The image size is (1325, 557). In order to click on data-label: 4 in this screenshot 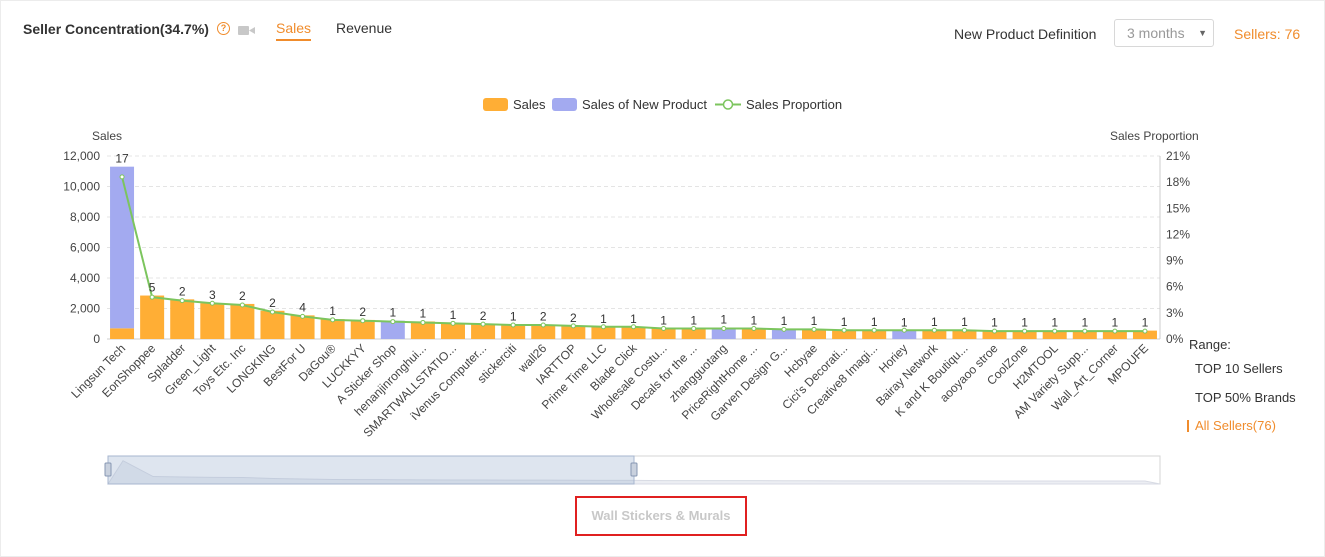, I will do `click(302, 307)`.